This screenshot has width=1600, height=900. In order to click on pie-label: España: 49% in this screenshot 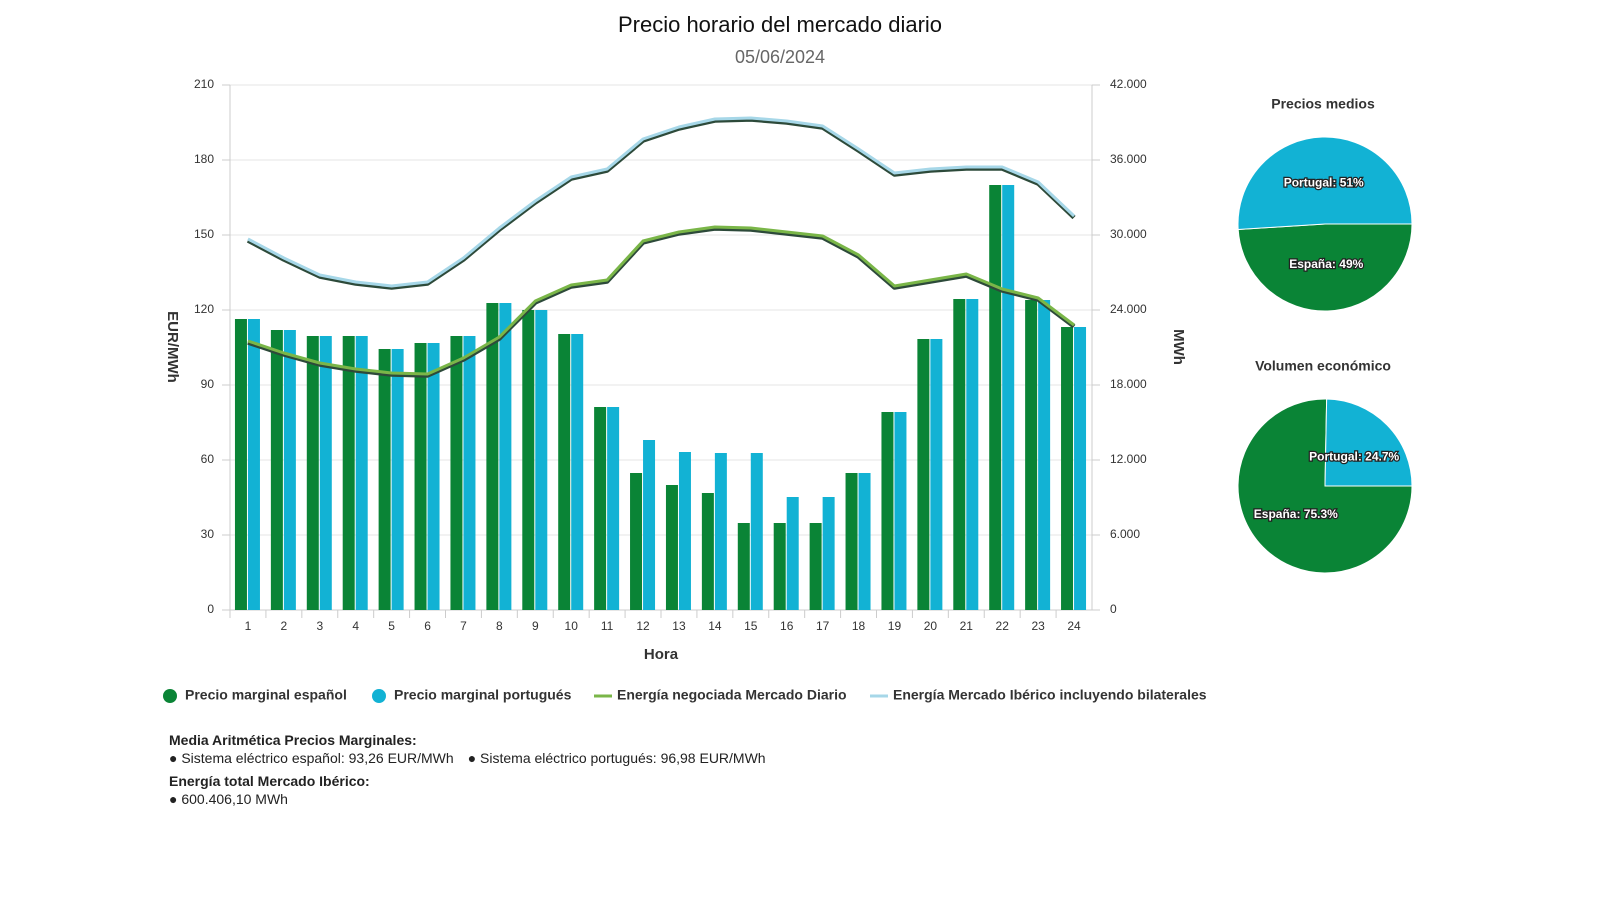, I will do `click(1326, 264)`.